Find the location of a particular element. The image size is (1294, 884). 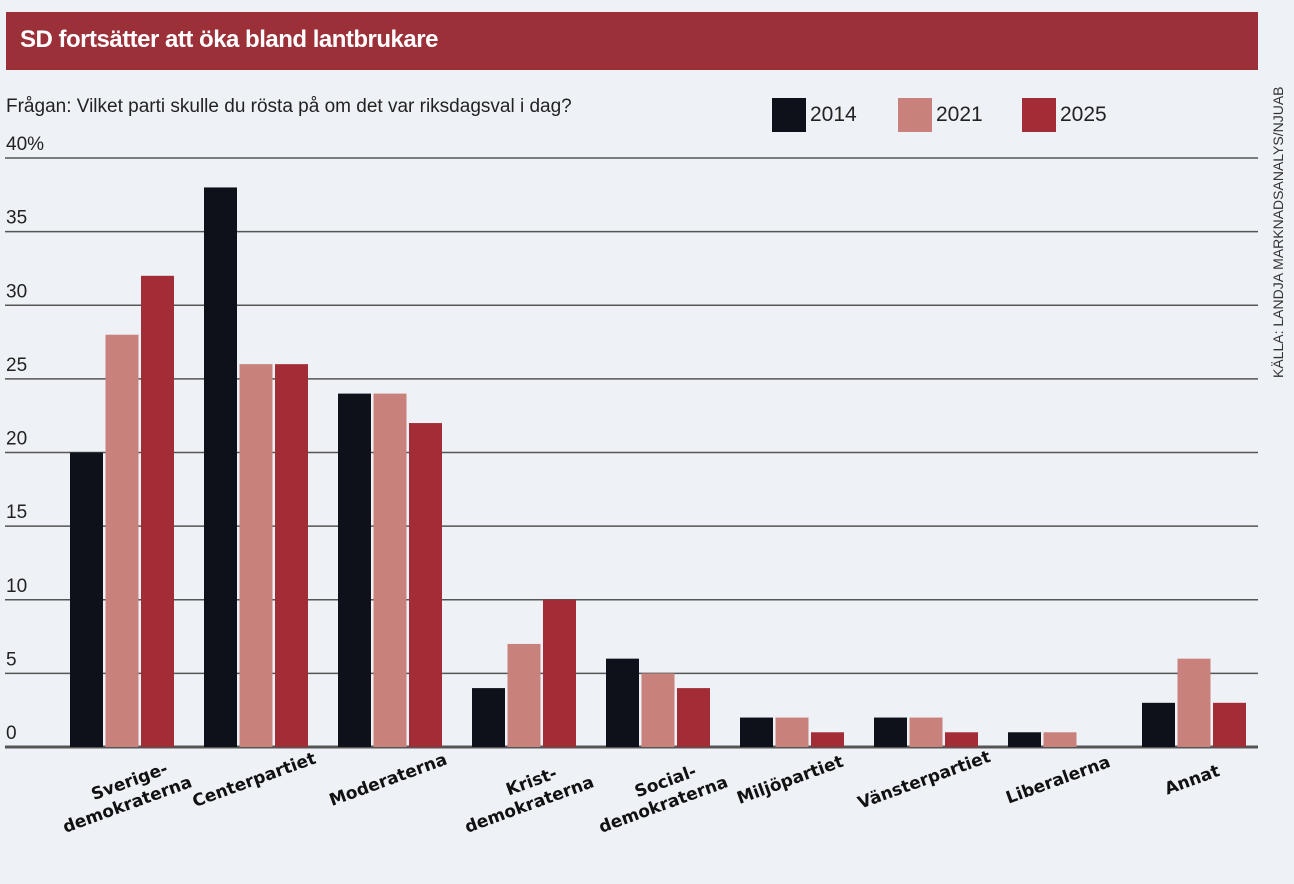

x-tick-label-line: Annat is located at coordinates (1192, 780).